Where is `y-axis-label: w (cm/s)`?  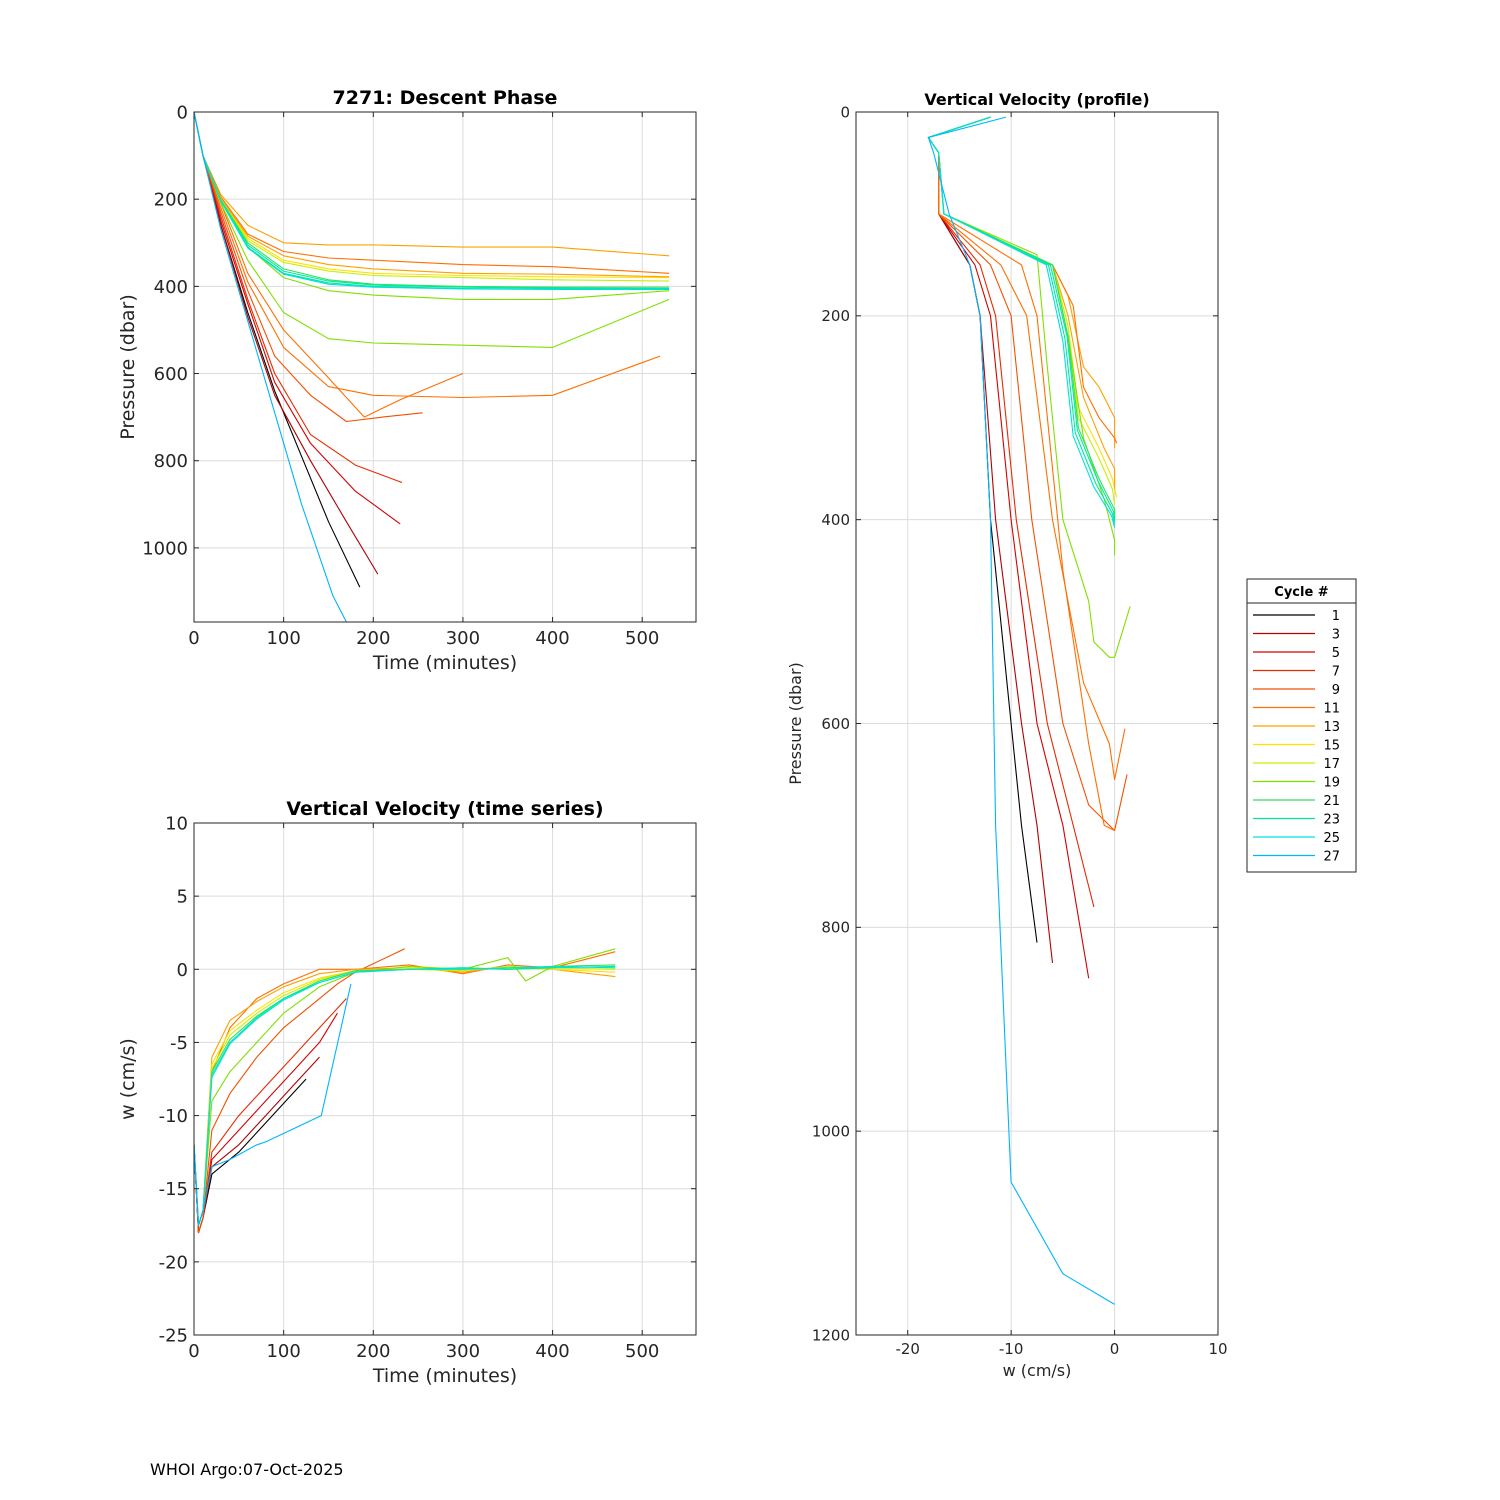 y-axis-label: w (cm/s) is located at coordinates (128, 1079).